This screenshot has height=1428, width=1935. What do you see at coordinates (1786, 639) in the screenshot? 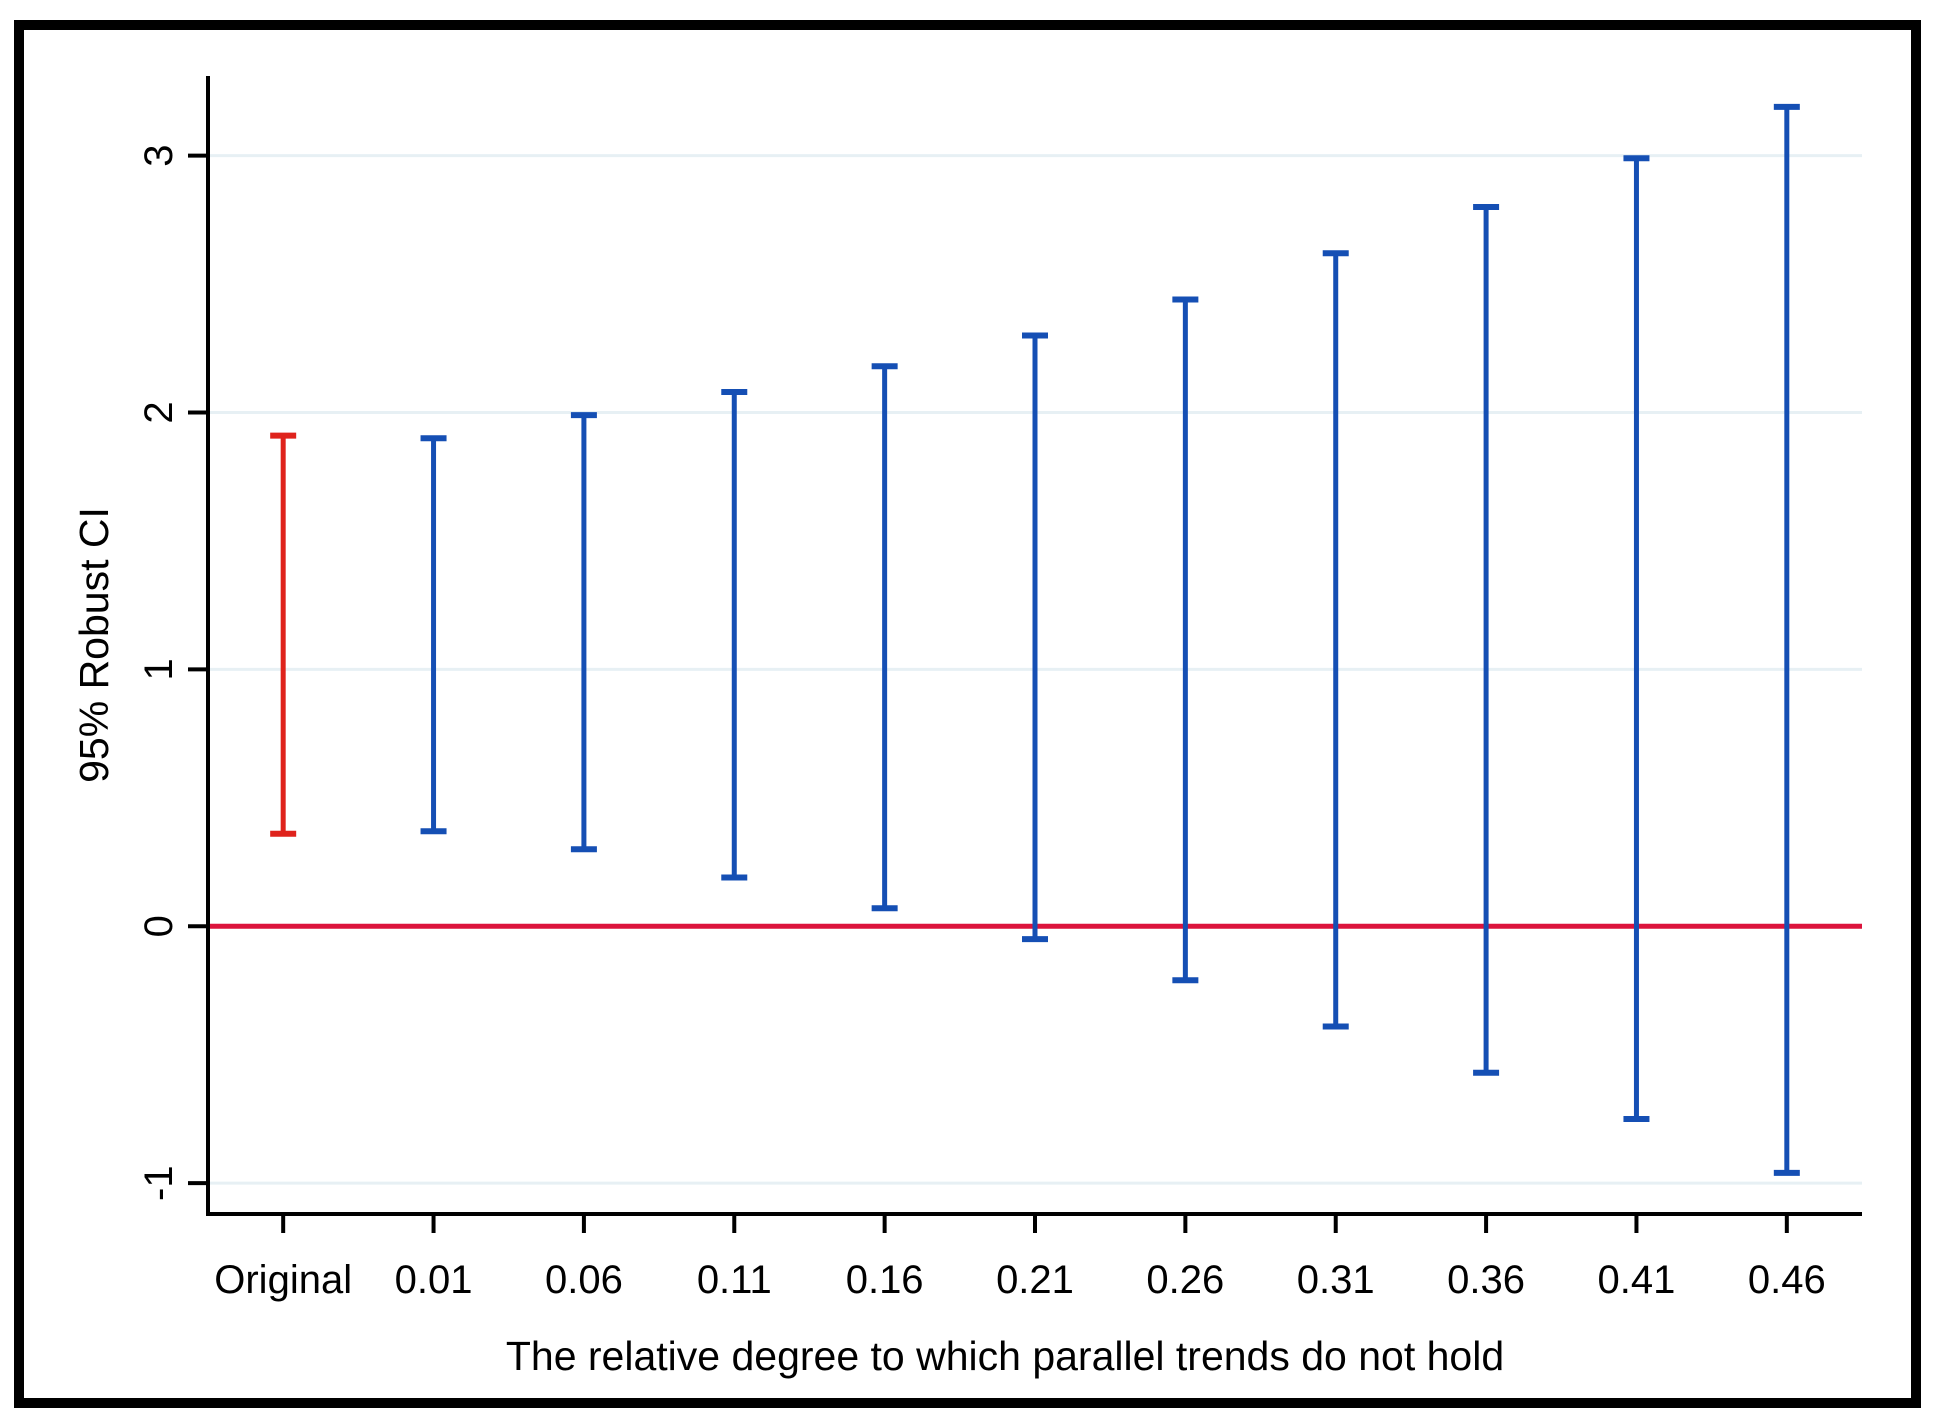
I see `error-bar-0.46` at bounding box center [1786, 639].